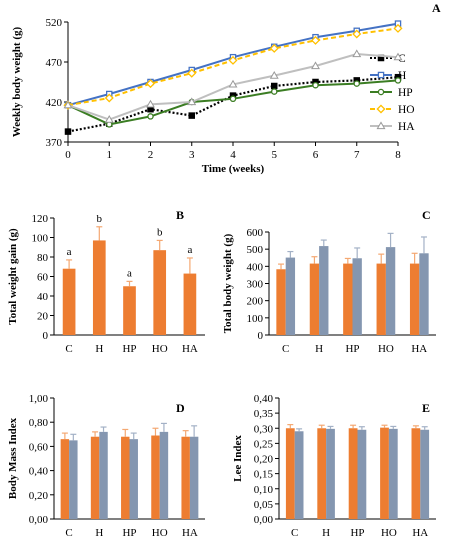  What do you see at coordinates (68, 155) in the screenshot?
I see `x-tick-label: 0` at bounding box center [68, 155].